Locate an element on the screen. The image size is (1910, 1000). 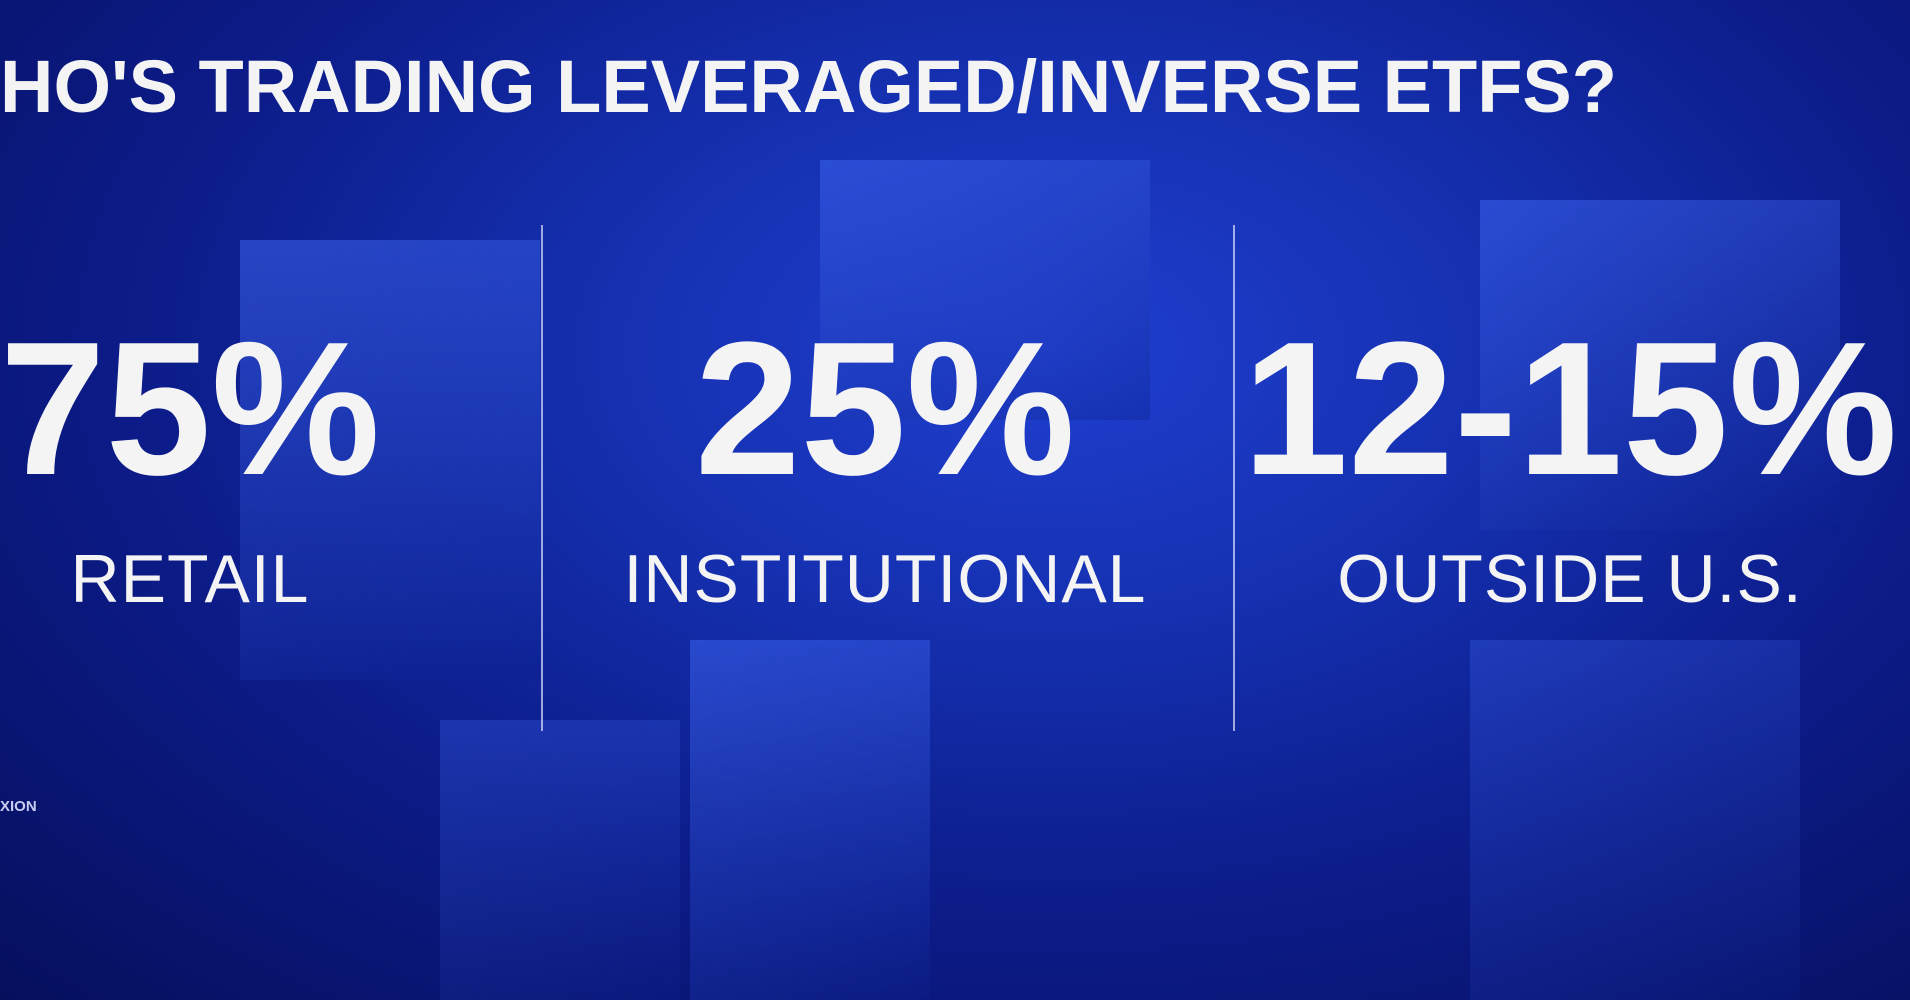
page-title: HO'S TRADING LEVERAGED/INVERSE ETFS? is located at coordinates (808, 86).